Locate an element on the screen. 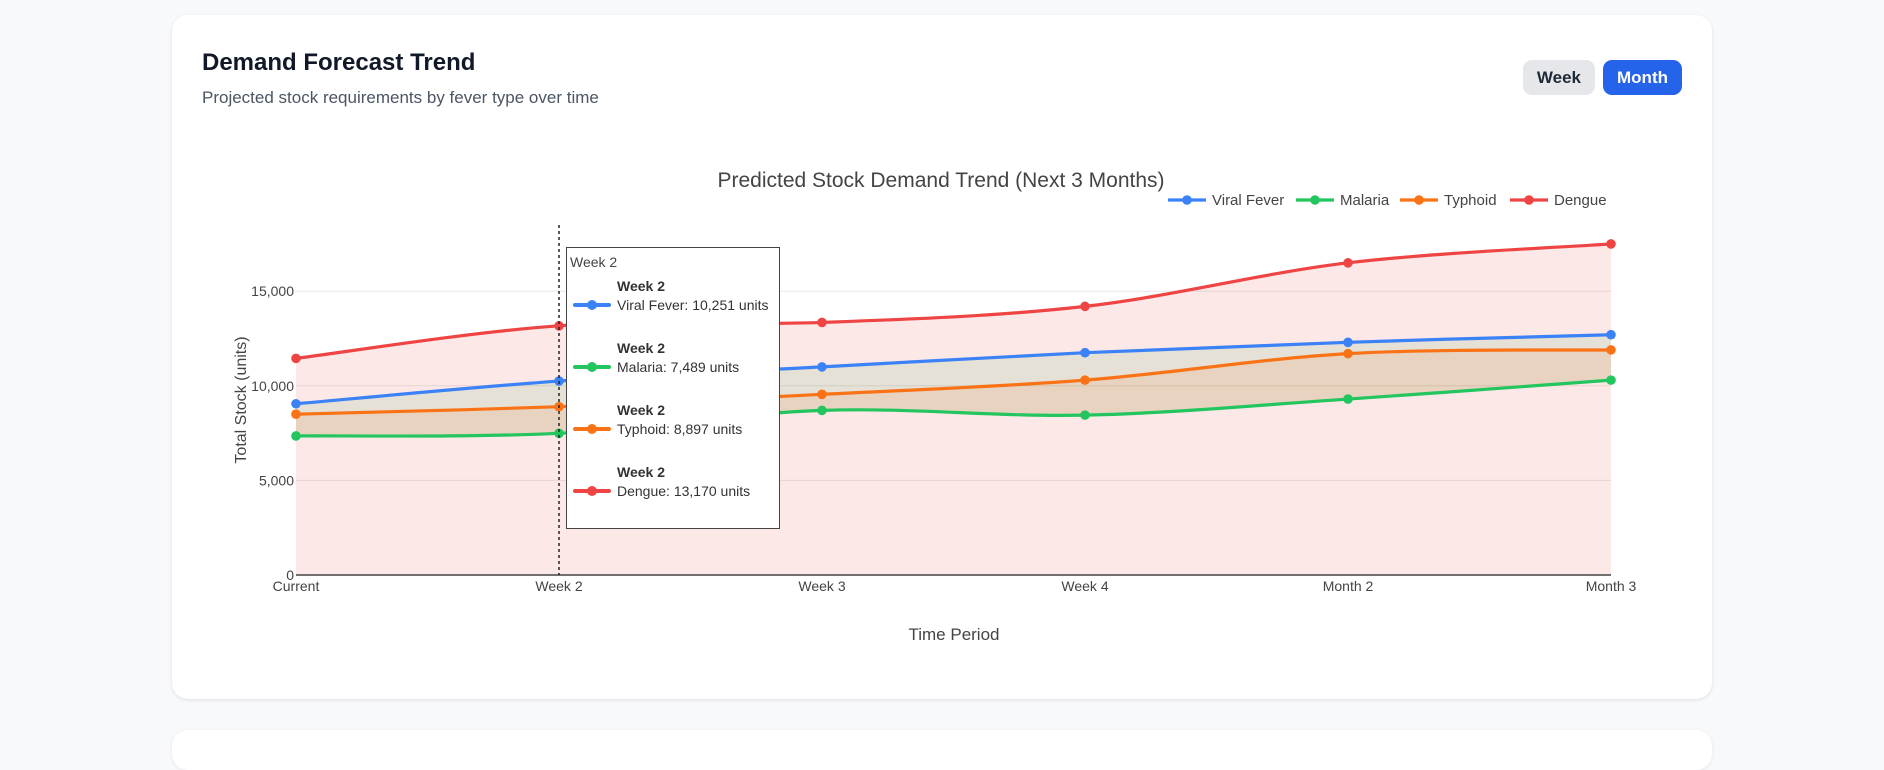 This screenshot has width=1884, height=770. chart-legend: Viral Fever Malaria Typhoid Dengue is located at coordinates (1387, 200).